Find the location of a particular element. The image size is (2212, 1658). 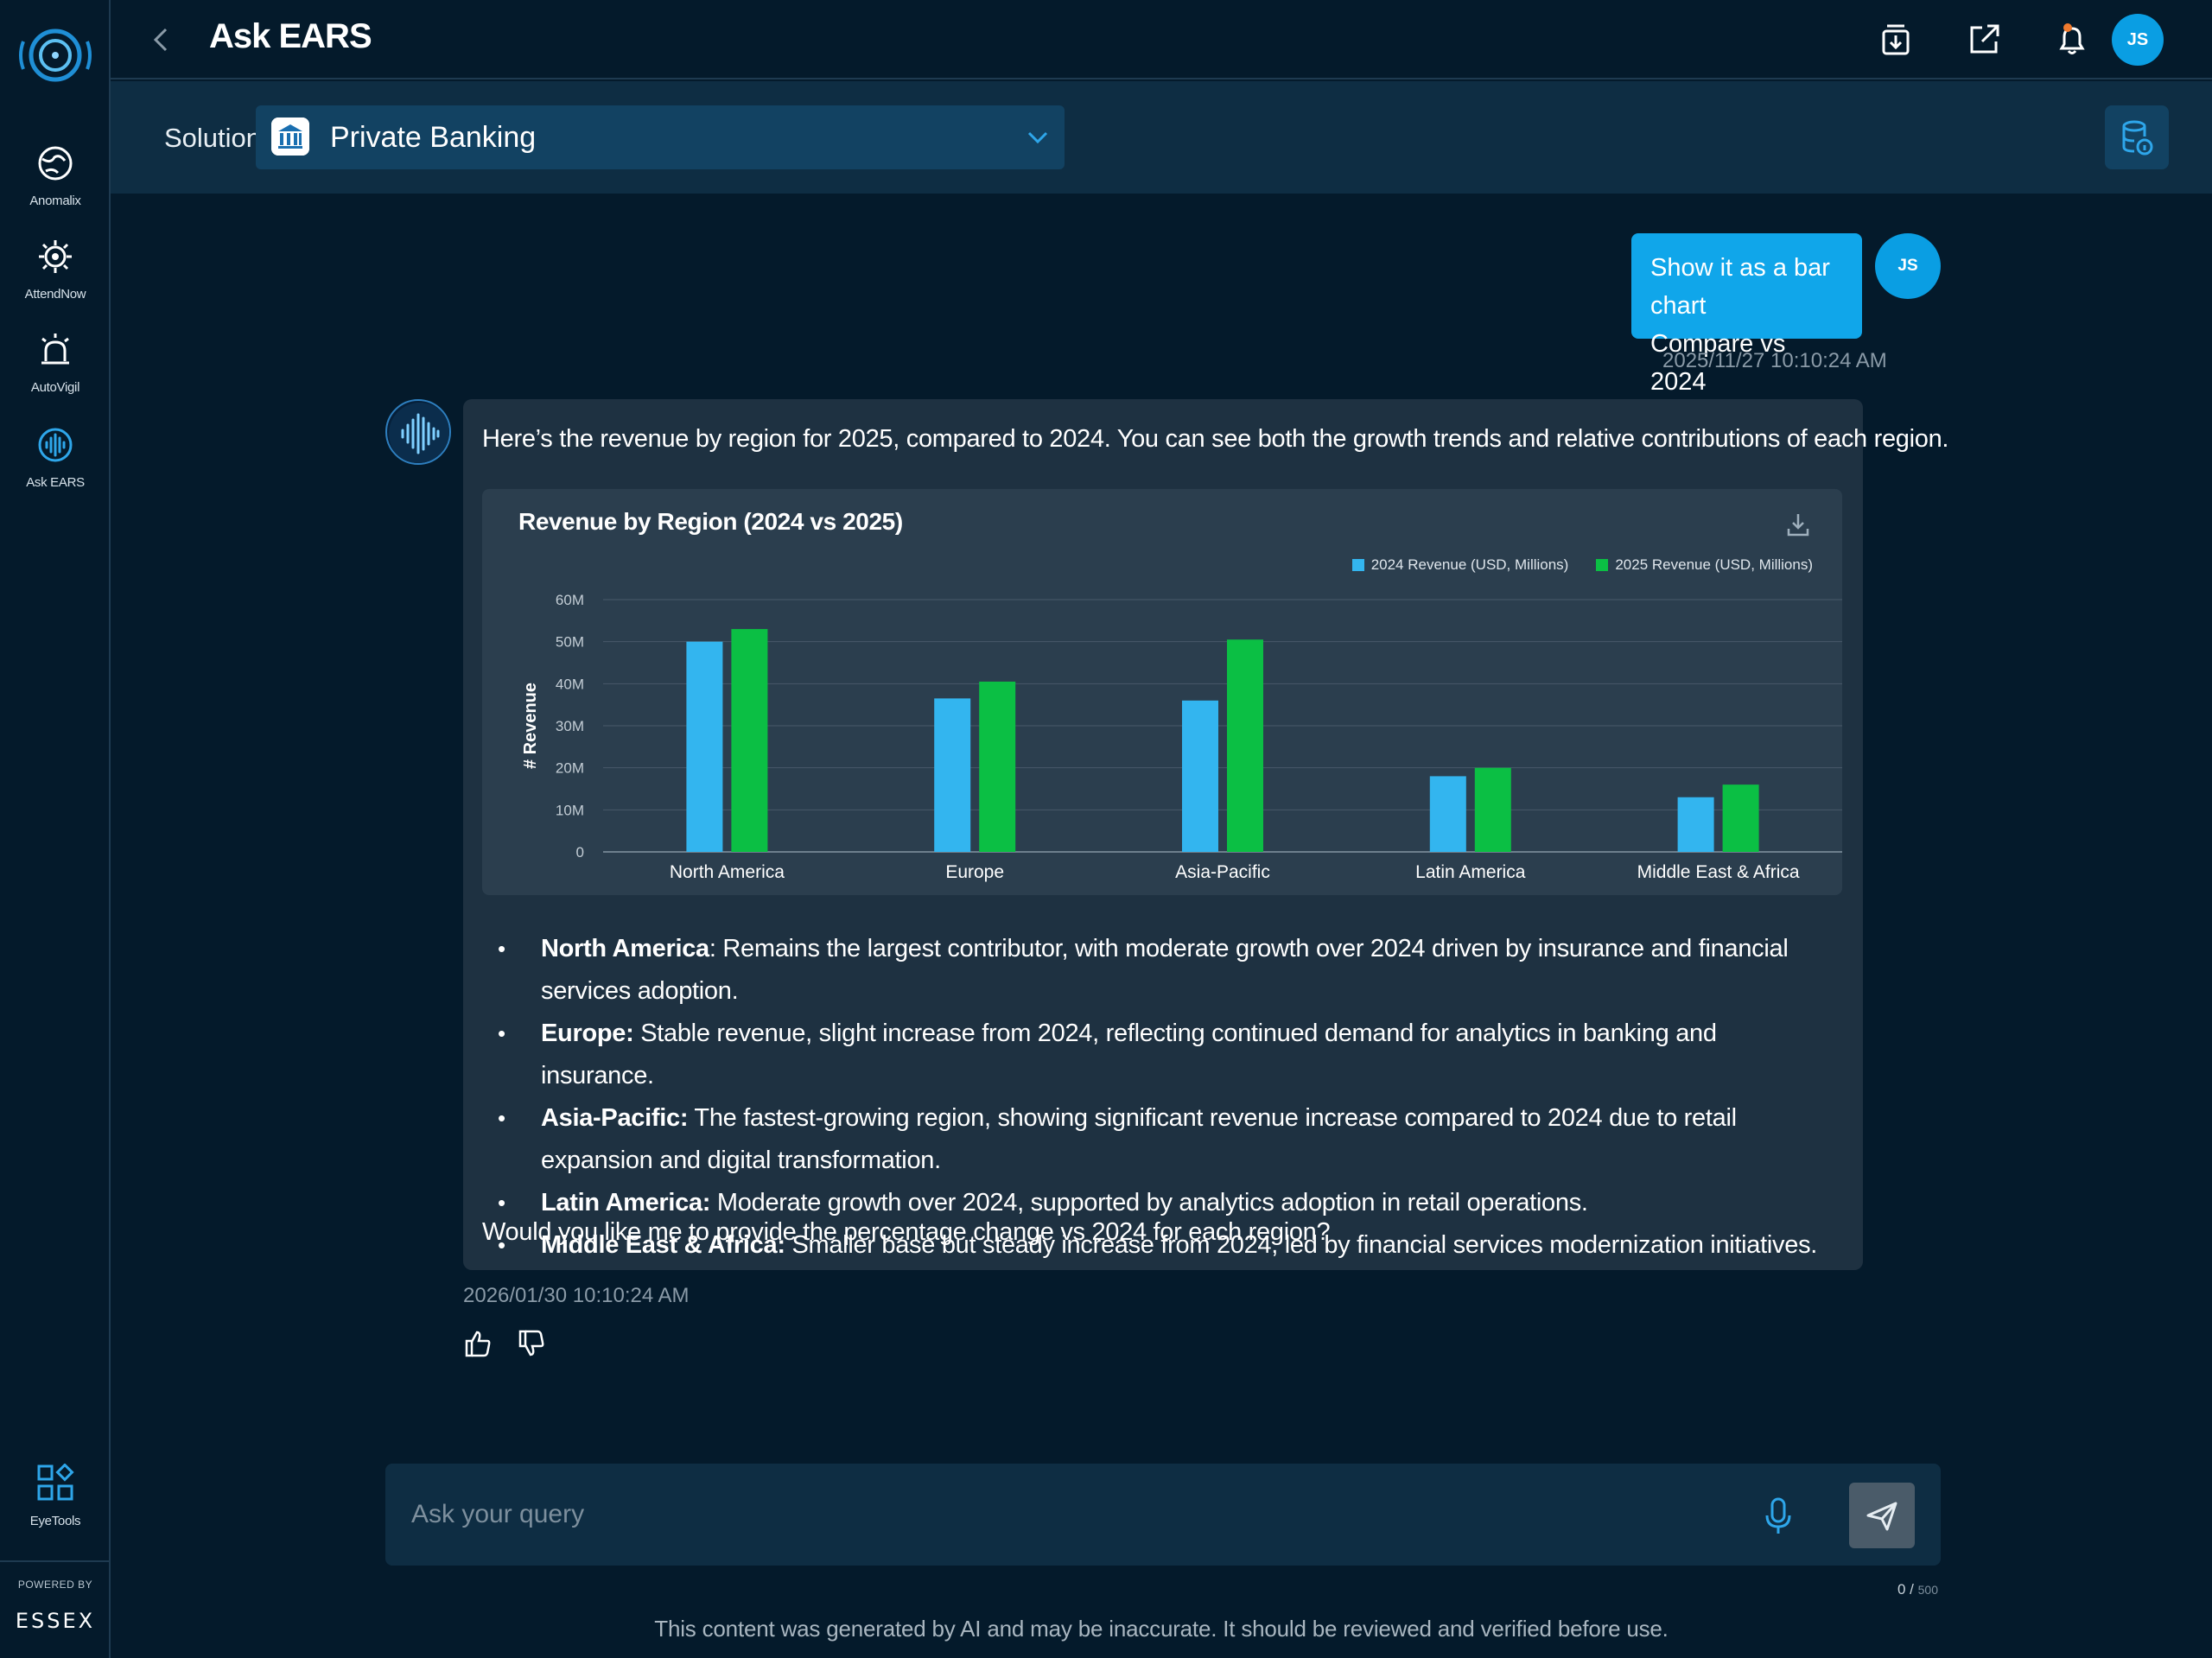

chart-title: Revenue by Region (2024 vs 2025) is located at coordinates (710, 521).